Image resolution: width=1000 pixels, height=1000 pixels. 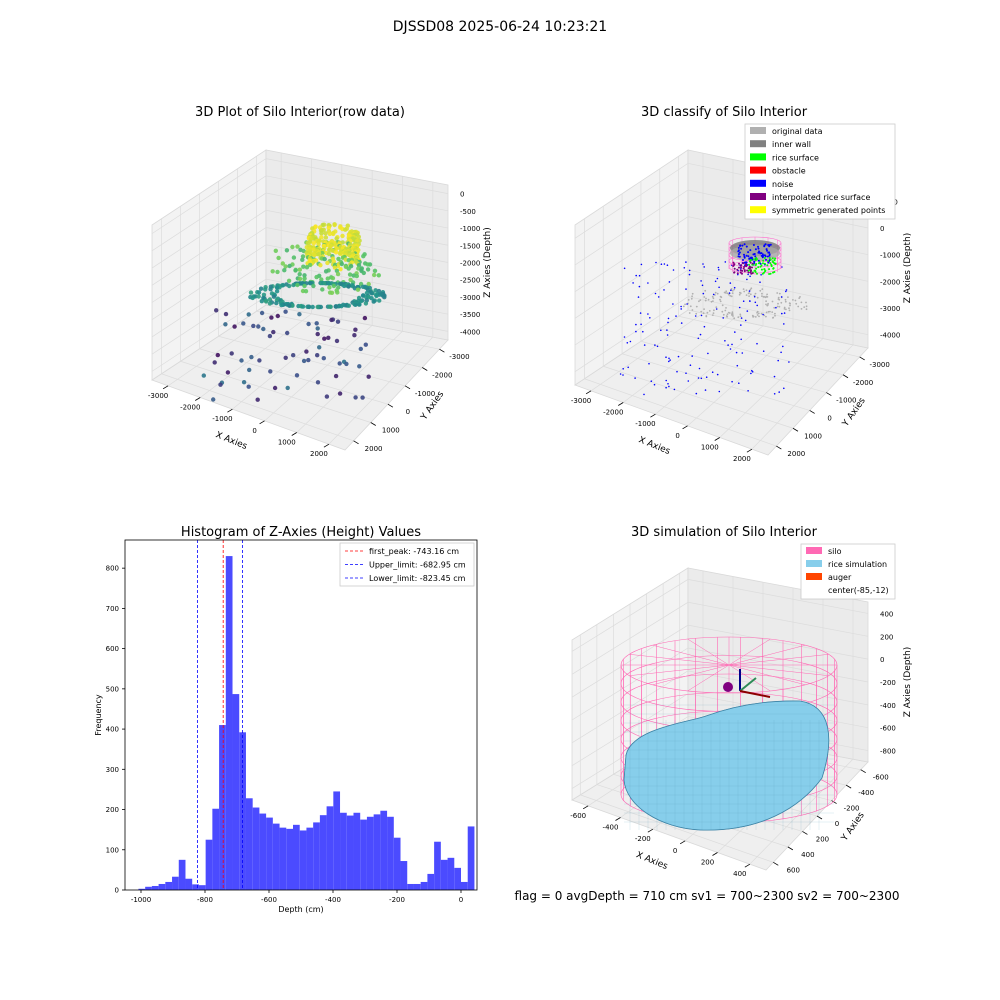 What do you see at coordinates (112, 810) in the screenshot?
I see `y-tick-label: 200` at bounding box center [112, 810].